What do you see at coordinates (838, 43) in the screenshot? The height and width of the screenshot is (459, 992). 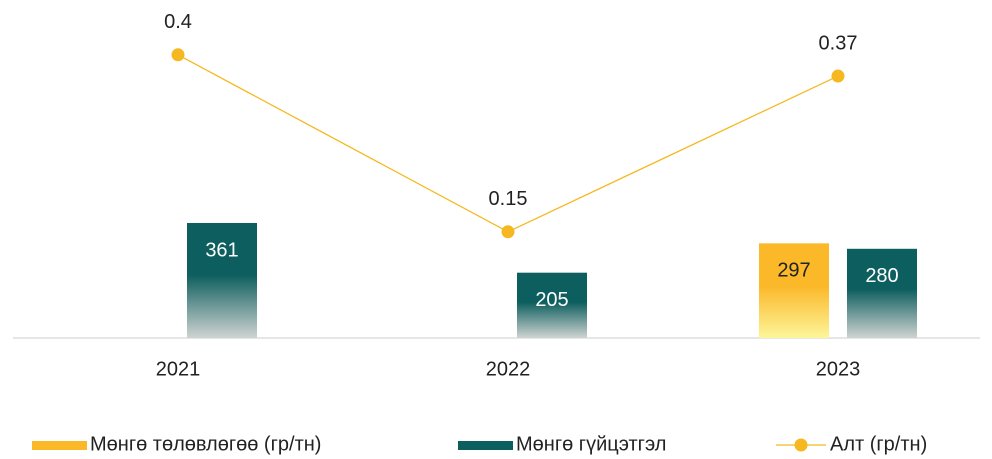 I see `line-value-label: 0.37` at bounding box center [838, 43].